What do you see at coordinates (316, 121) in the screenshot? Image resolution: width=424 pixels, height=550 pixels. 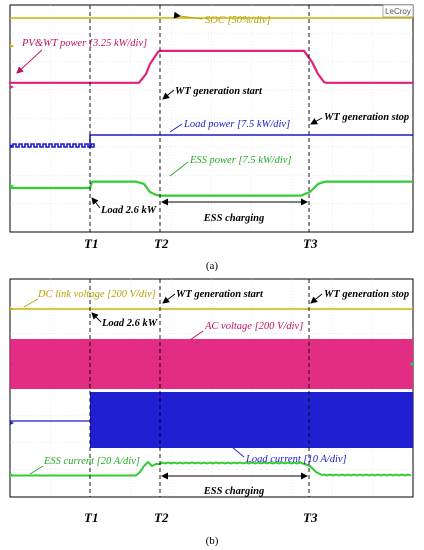 I see `wt-stop-arrow-a` at bounding box center [316, 121].